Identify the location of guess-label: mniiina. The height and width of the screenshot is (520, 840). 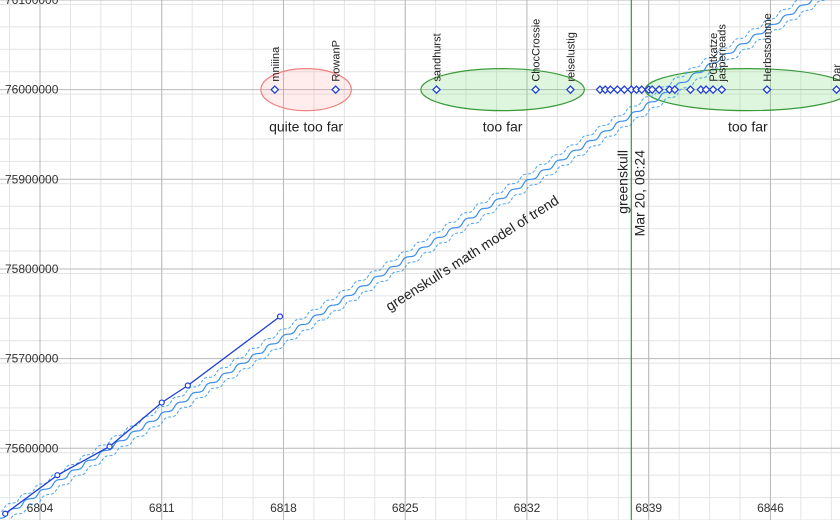
(276, 64).